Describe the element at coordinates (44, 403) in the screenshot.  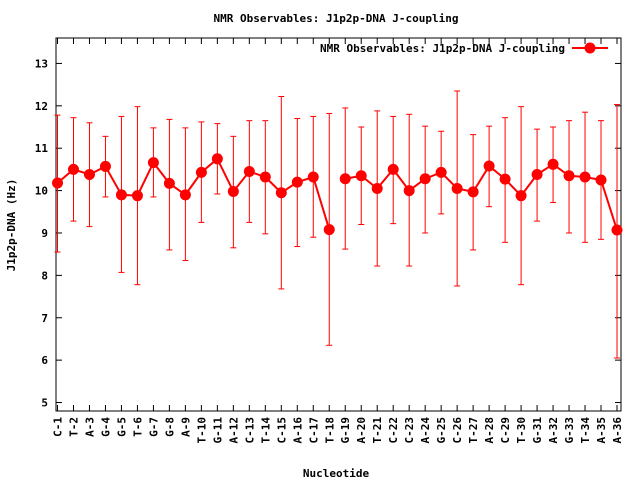
I see `y-tick-label: 5` at that location.